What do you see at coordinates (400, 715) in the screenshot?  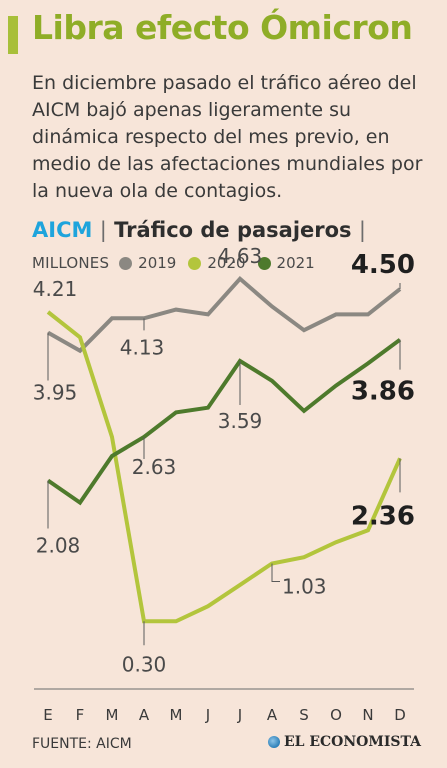 I see `x-tick-label-11: D` at bounding box center [400, 715].